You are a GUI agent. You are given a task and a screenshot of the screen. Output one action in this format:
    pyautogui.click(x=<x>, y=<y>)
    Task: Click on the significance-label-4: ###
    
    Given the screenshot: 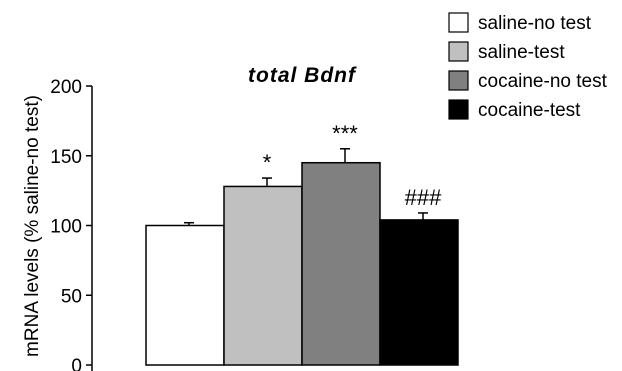 What is the action you would take?
    pyautogui.click(x=423, y=197)
    